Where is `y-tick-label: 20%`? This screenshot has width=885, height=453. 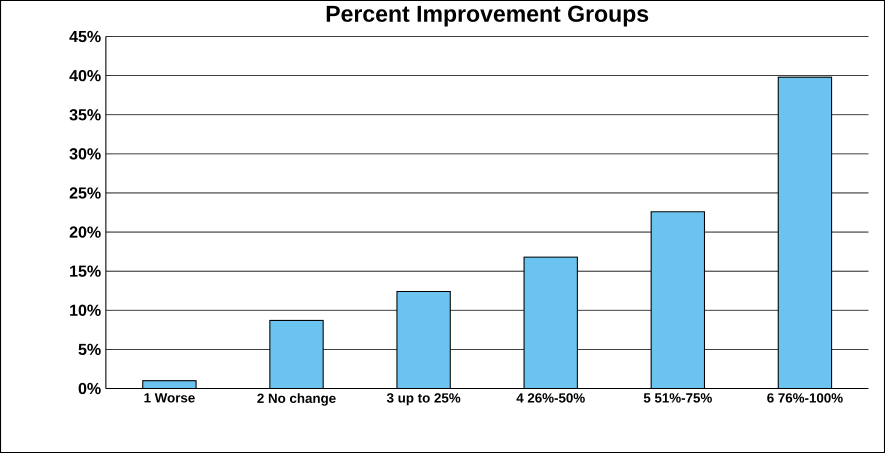
y-tick-label: 20% is located at coordinates (85, 232).